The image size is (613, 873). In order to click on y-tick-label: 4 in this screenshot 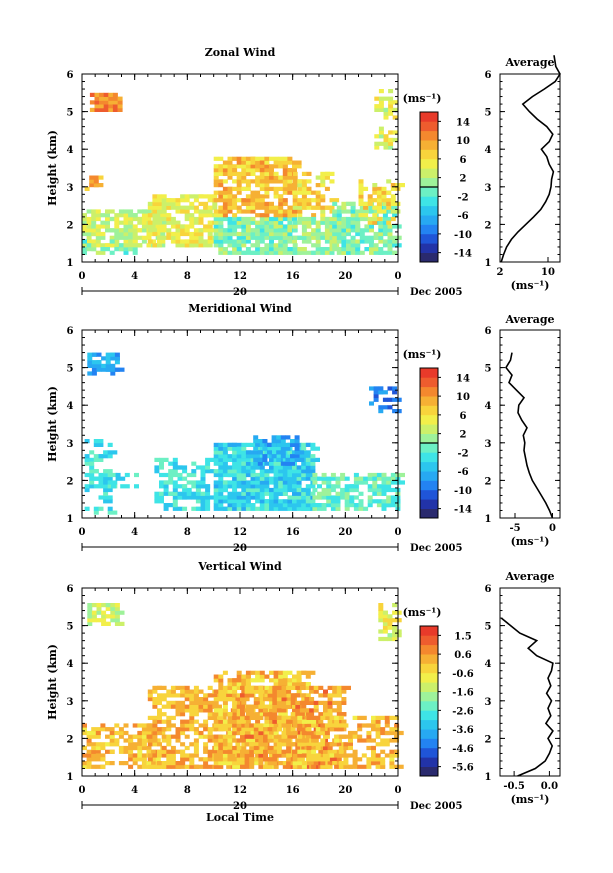, I will do `click(70, 664)`.